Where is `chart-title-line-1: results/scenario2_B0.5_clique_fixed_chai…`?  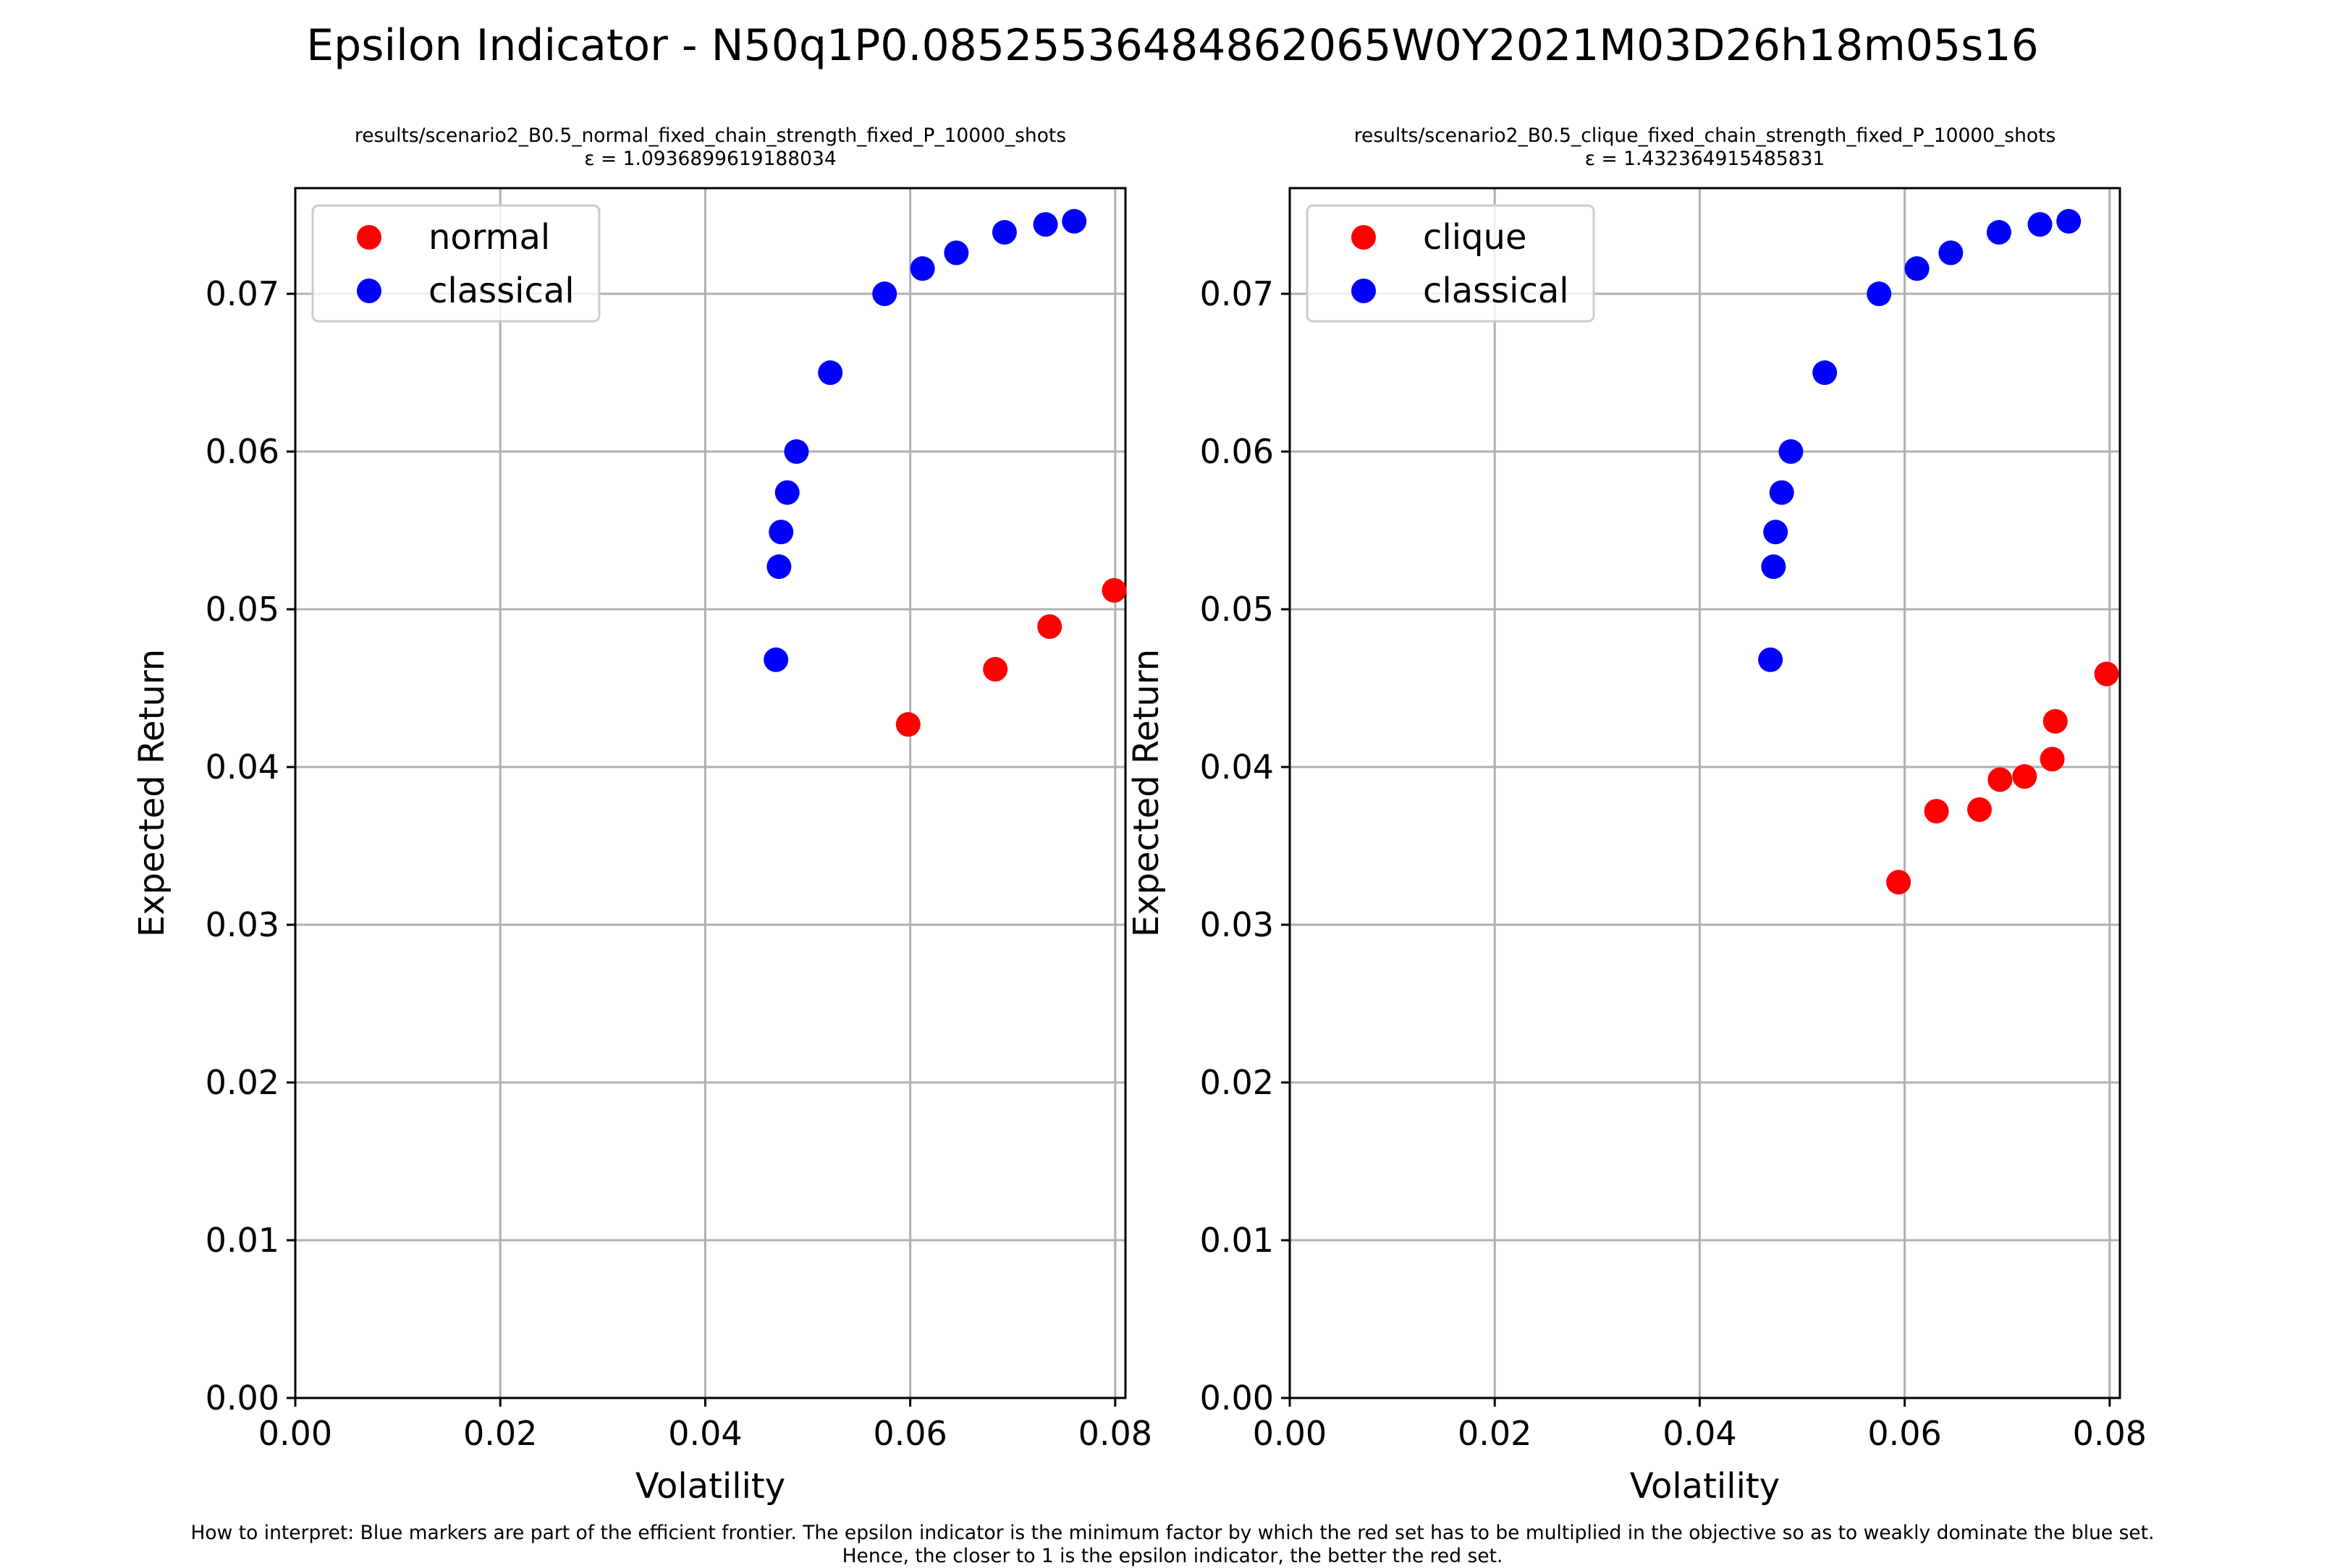
chart-title-line-1: results/scenario2_B0.5_clique_fixed_chai… is located at coordinates (1705, 135).